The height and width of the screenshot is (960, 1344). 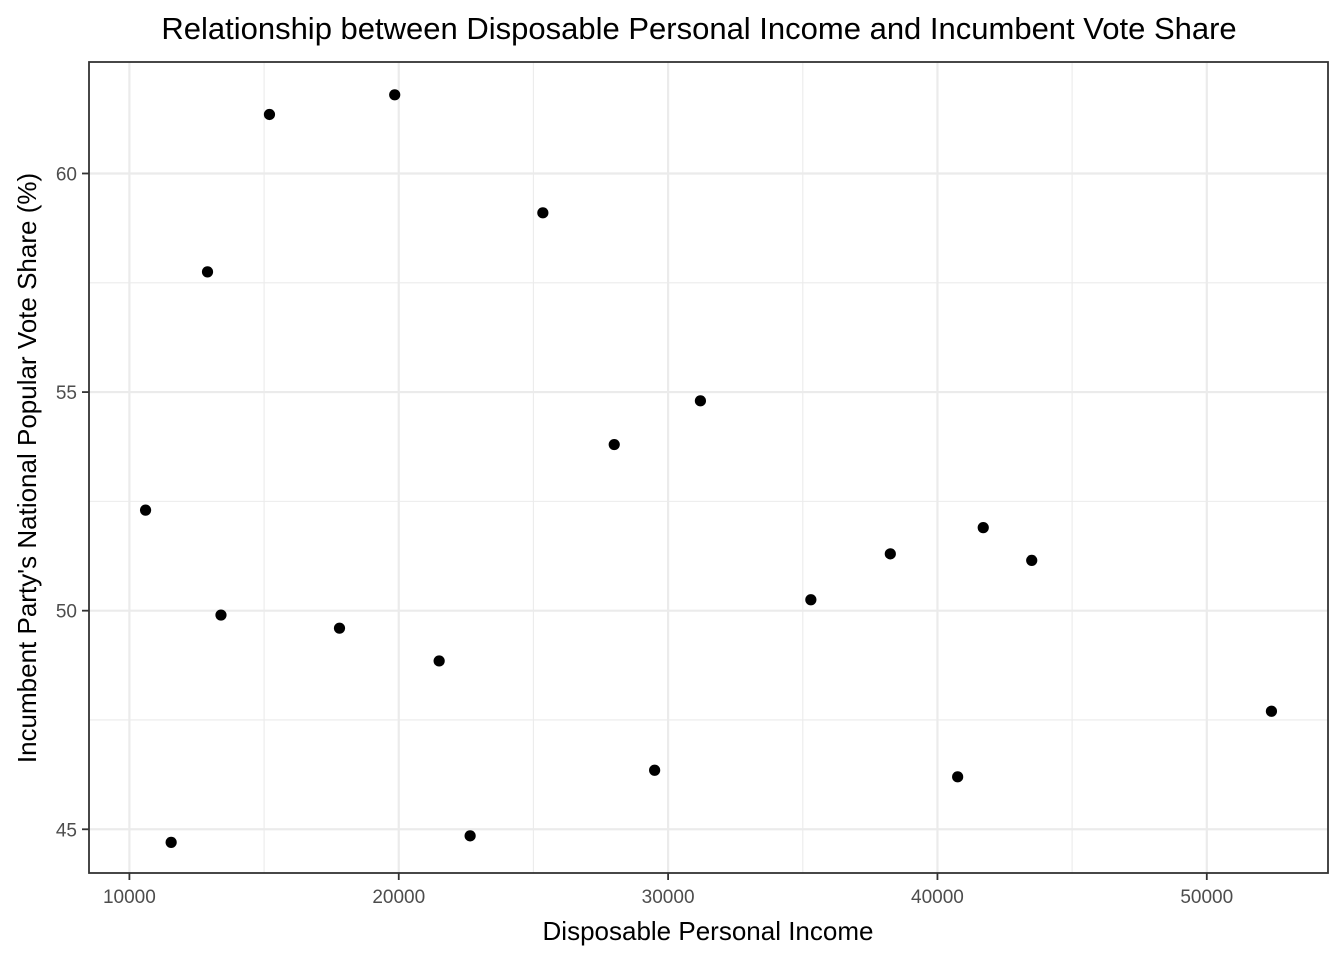 What do you see at coordinates (66, 393) in the screenshot?
I see `y-tick-label: 55` at bounding box center [66, 393].